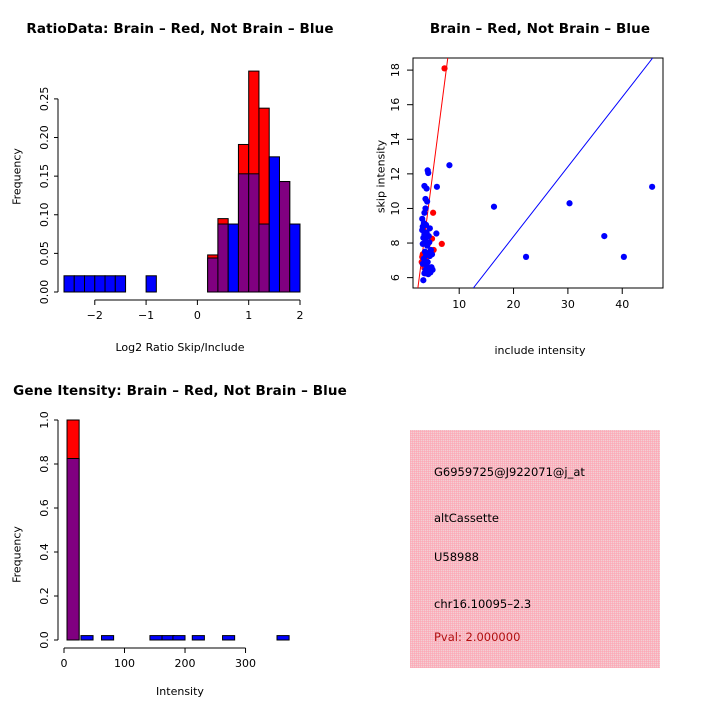 This screenshot has width=720, height=720. What do you see at coordinates (180, 691) in the screenshot?
I see `gene-histogram-xlabel: Intensity` at bounding box center [180, 691].